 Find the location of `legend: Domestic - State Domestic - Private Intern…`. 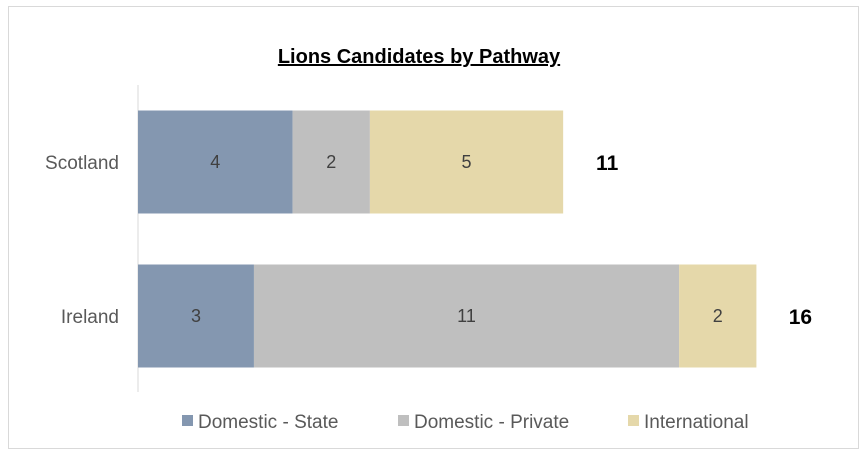

legend: Domestic - State Domestic - Private Intern… is located at coordinates (465, 422).